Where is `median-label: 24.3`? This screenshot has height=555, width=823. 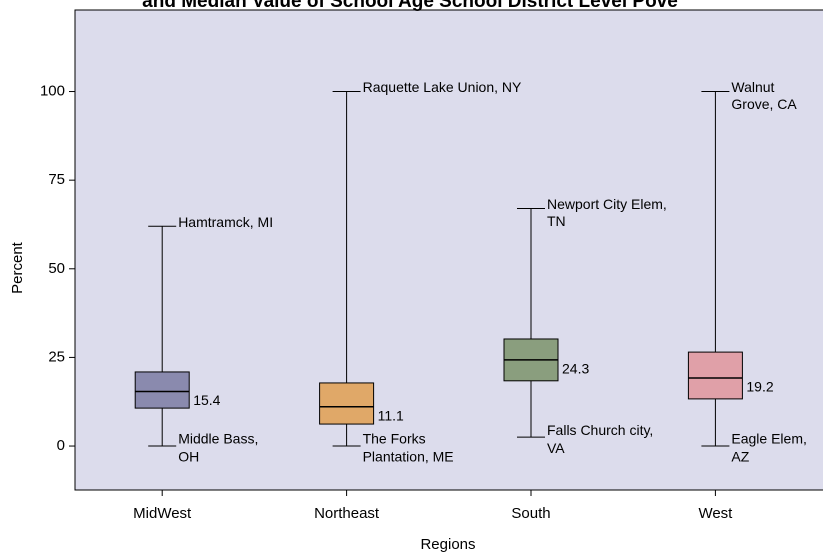
median-label: 24.3 is located at coordinates (575, 369).